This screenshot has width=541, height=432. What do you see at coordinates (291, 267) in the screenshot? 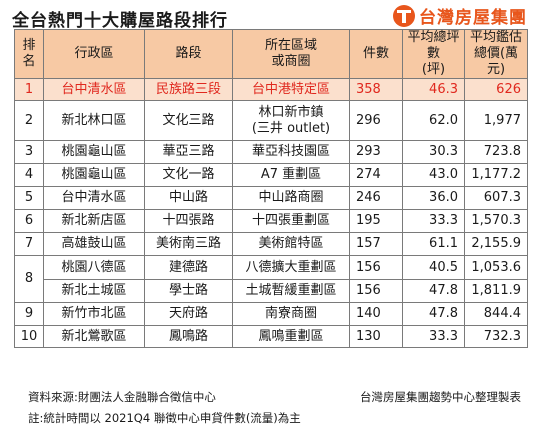
I see `cell-area: 八德擴大重劃區` at bounding box center [291, 267].